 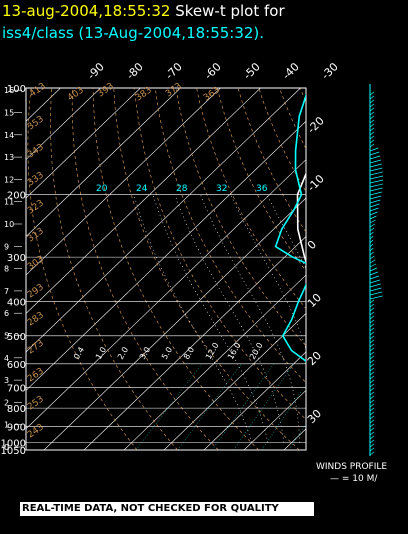 What do you see at coordinates (142, 189) in the screenshot?
I see `mixing-ratio-label: 24` at bounding box center [142, 189].